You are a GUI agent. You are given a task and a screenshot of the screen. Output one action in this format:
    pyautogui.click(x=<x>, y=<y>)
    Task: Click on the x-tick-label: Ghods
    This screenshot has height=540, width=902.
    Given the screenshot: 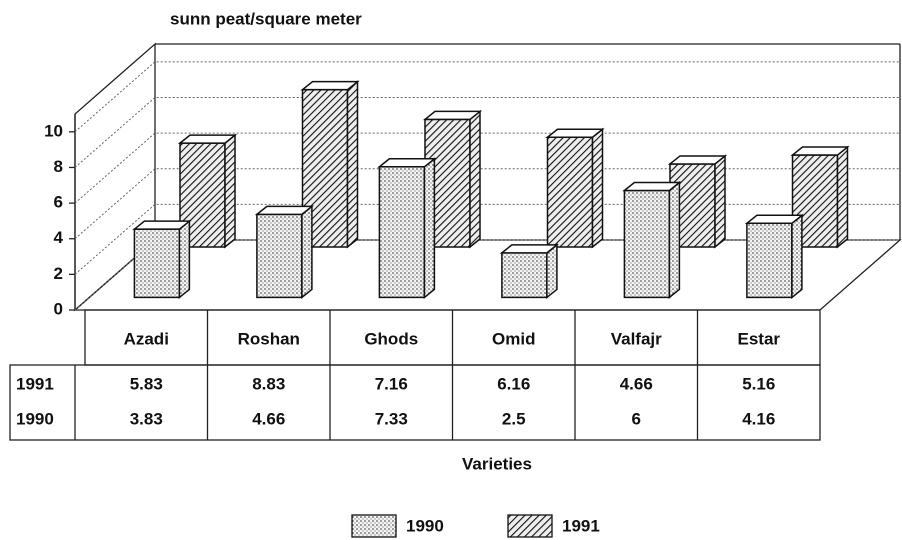 What is the action you would take?
    pyautogui.click(x=391, y=338)
    